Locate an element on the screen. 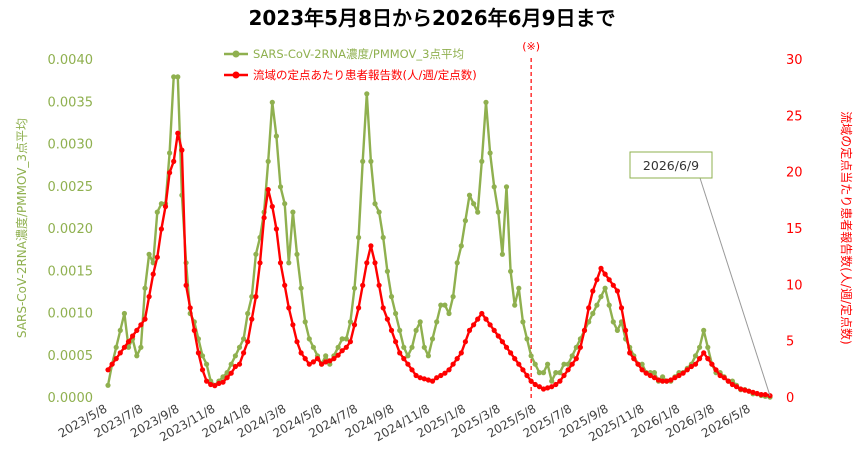  legend-marker-patients is located at coordinates (236, 75).